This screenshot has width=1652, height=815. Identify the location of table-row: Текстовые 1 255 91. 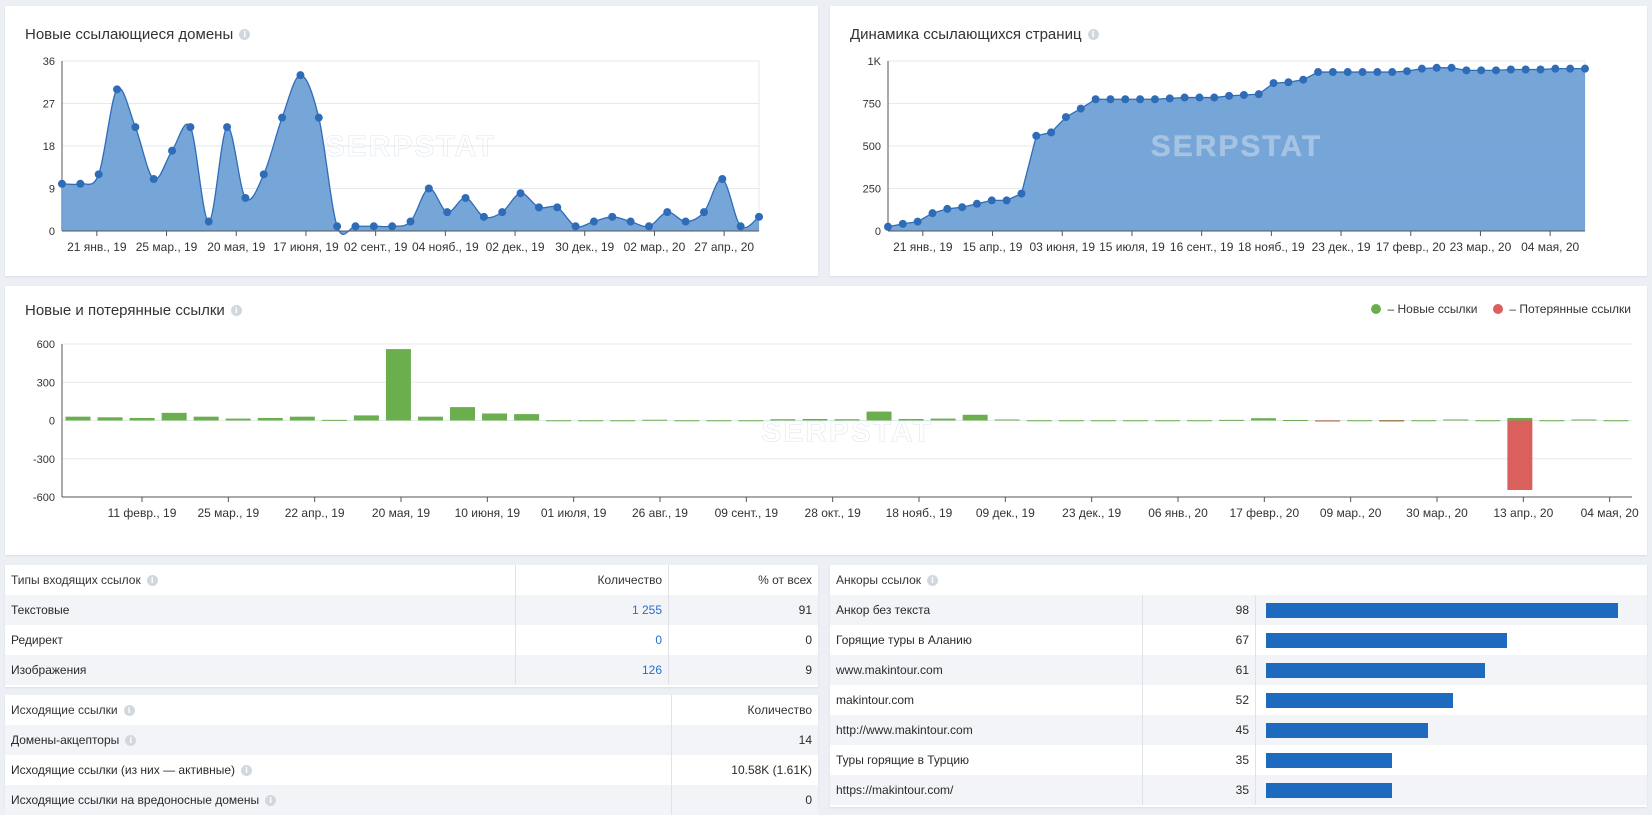
(411, 610).